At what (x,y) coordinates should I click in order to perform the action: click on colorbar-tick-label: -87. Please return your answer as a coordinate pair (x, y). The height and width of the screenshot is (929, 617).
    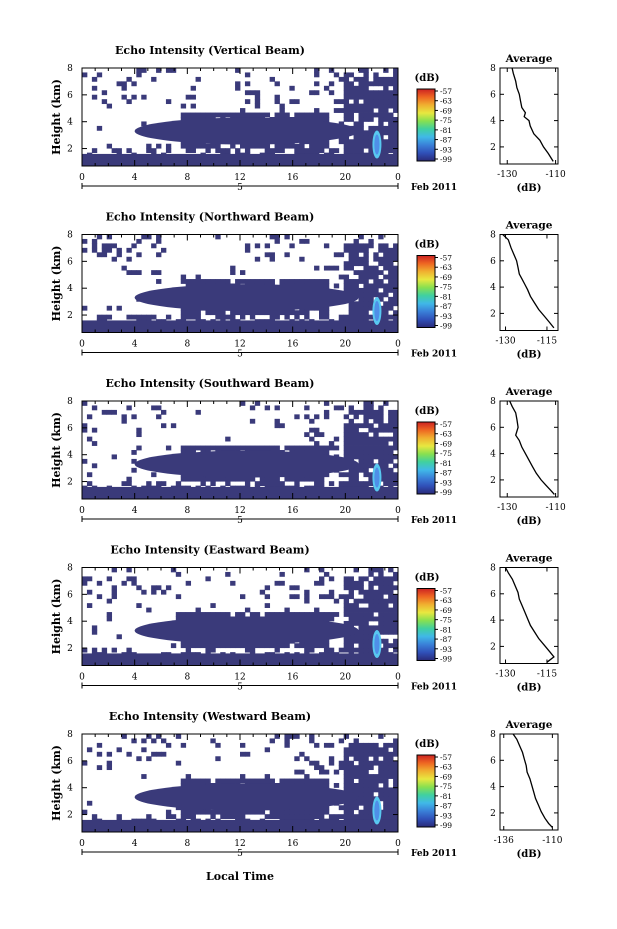
    Looking at the image, I should click on (446, 473).